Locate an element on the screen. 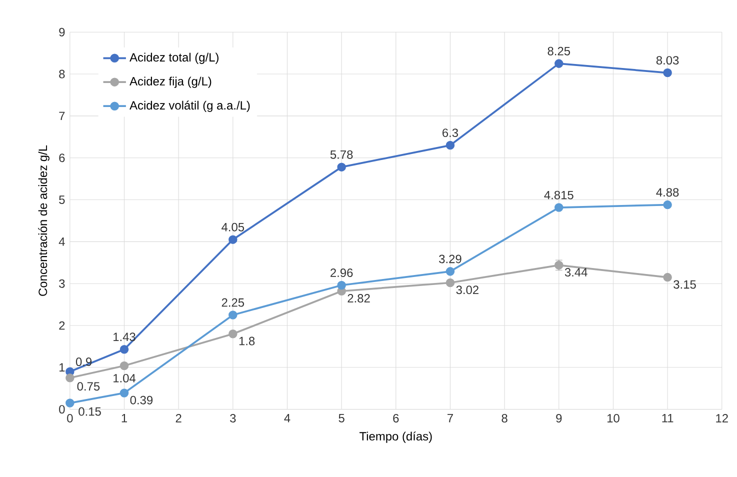 Image resolution: width=737 pixels, height=477 pixels. x-tick-label: 2 is located at coordinates (179, 418).